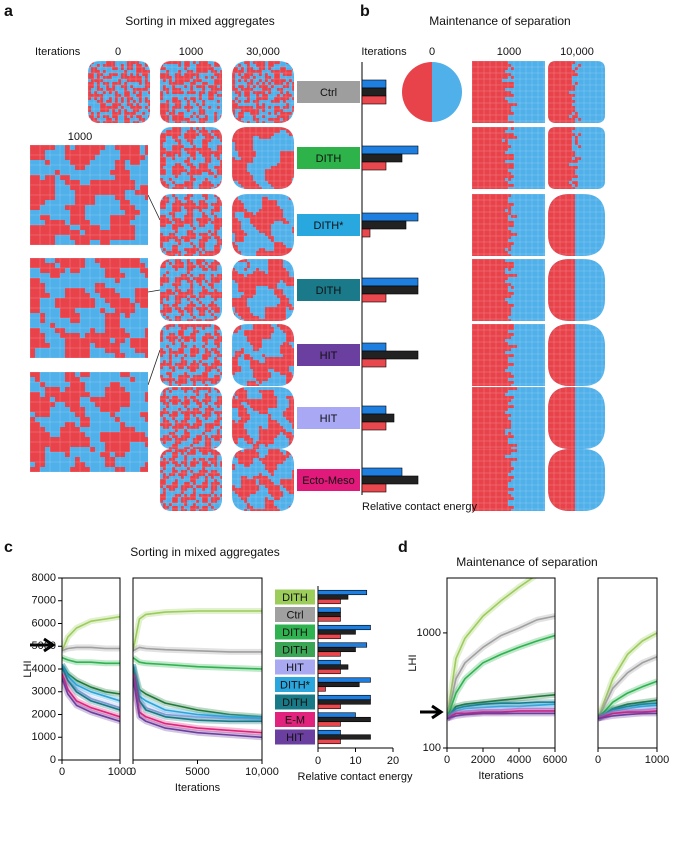 This screenshot has width=675, height=851. I want to click on x-axis-label: Iterations, so click(198, 788).